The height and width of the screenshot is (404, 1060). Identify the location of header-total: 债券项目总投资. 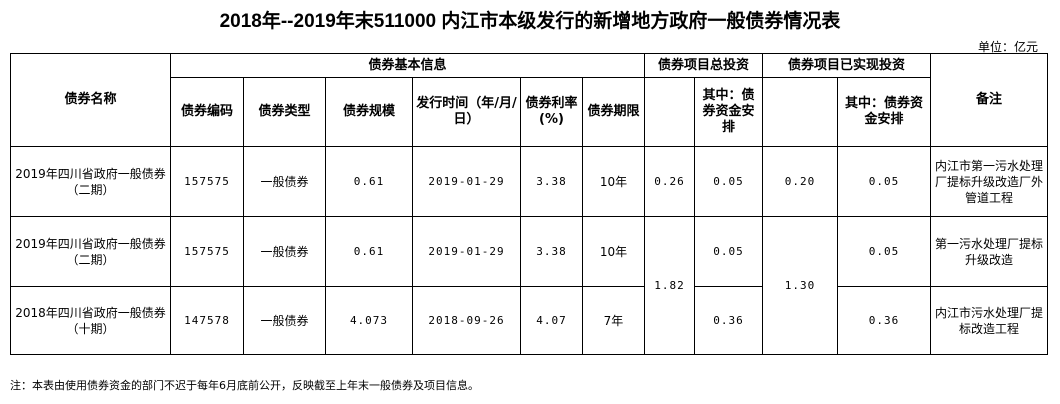
(703, 65).